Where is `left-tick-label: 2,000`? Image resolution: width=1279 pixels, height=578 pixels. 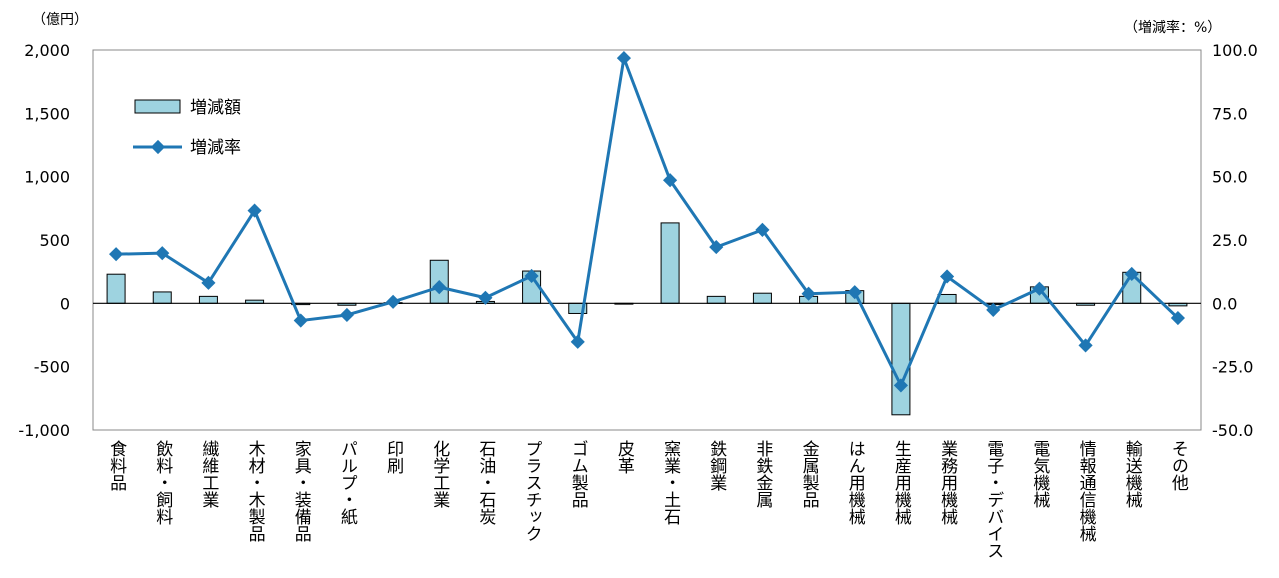 left-tick-label: 2,000 is located at coordinates (47, 50).